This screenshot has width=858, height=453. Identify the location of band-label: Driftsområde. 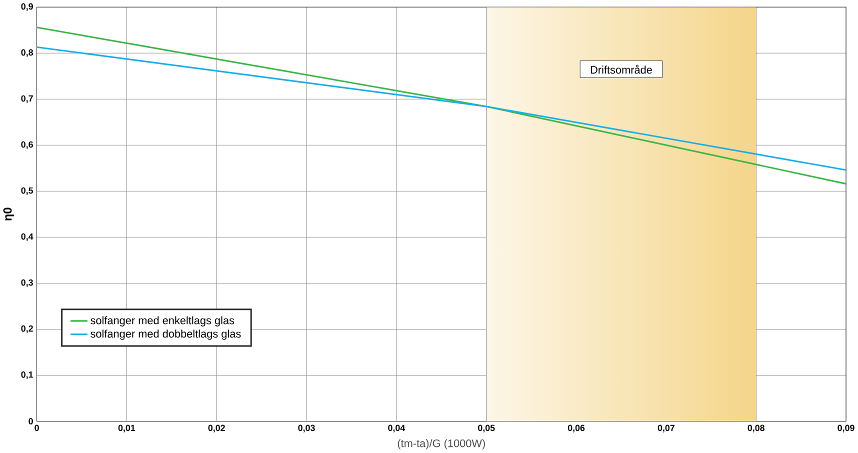
(621, 69).